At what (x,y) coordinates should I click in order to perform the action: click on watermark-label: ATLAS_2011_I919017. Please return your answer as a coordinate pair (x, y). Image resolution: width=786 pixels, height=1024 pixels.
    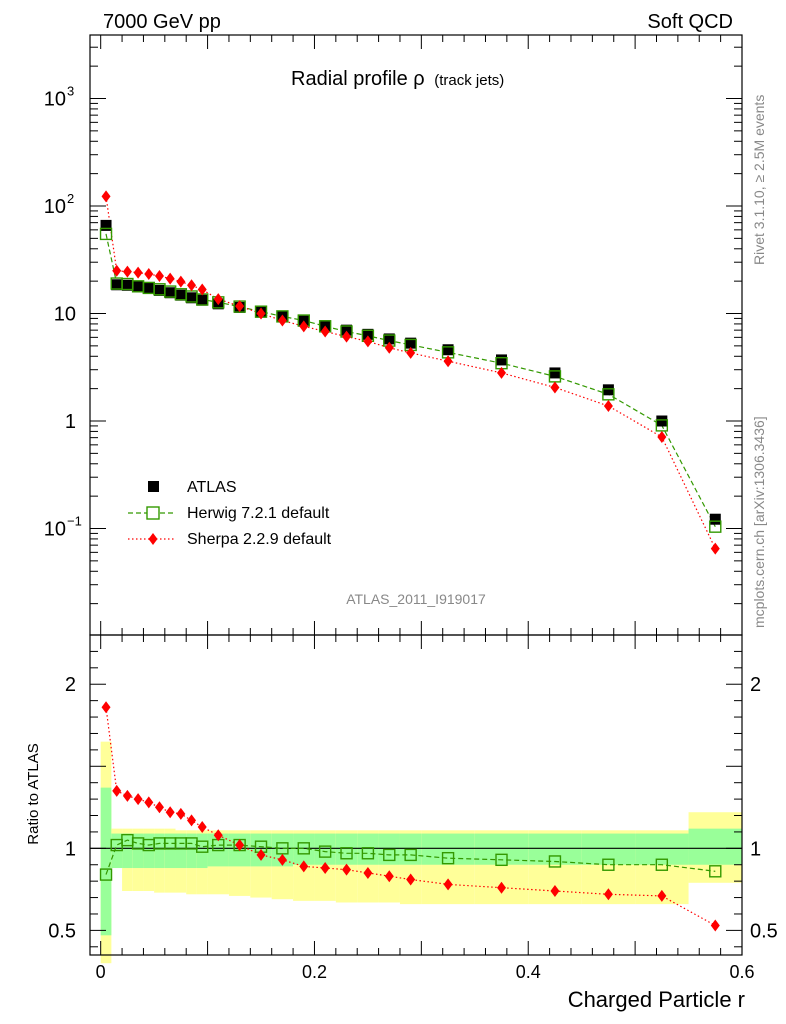
    Looking at the image, I should click on (416, 599).